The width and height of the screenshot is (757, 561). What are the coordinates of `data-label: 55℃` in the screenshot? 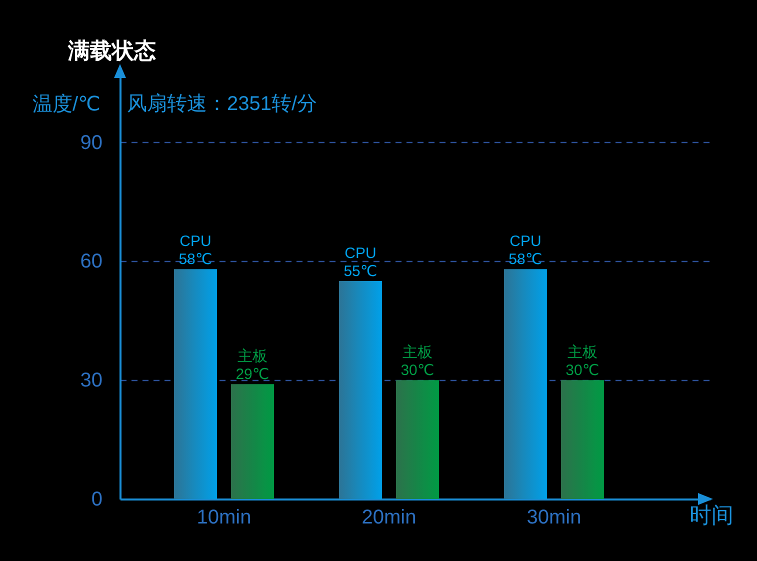 It's located at (361, 271).